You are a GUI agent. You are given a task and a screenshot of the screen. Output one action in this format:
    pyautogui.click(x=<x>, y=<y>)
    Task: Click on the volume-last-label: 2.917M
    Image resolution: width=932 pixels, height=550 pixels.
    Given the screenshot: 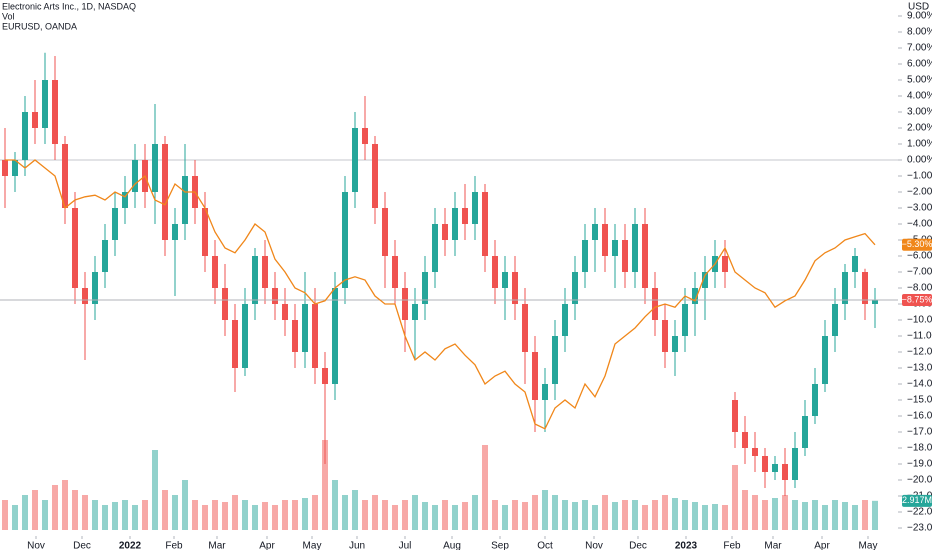 What is the action you would take?
    pyautogui.click(x=917, y=500)
    